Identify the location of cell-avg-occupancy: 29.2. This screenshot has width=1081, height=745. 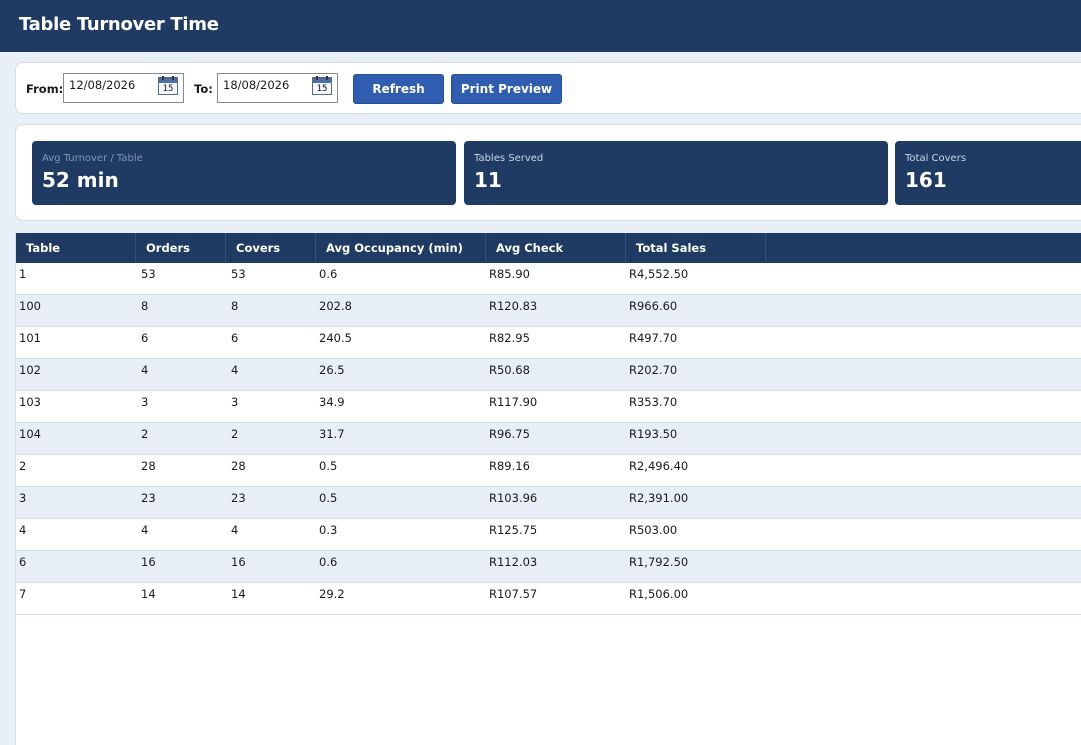
(332, 594).